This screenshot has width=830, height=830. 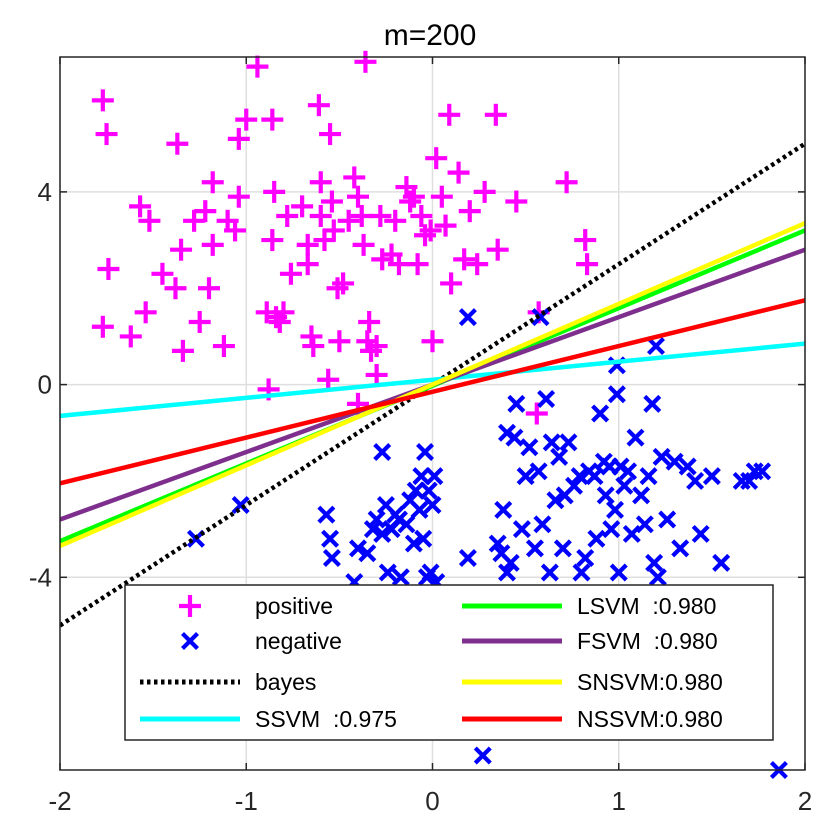 What do you see at coordinates (592, 682) in the screenshot?
I see `legend-item: SNSVM:0.980` at bounding box center [592, 682].